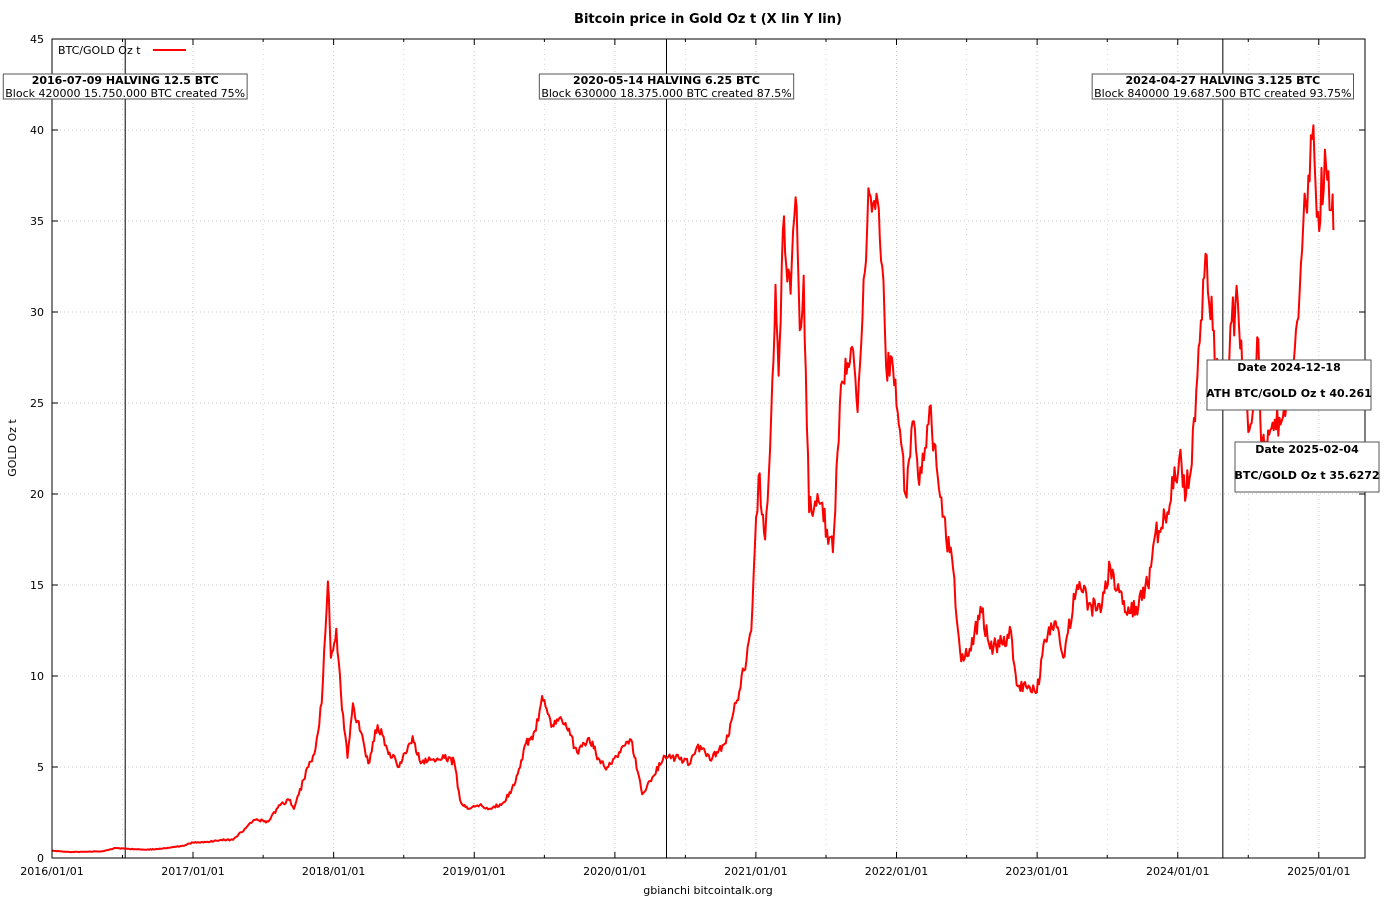 This screenshot has height=900, width=1400. I want to click on y-tick-label: 45, so click(37, 39).